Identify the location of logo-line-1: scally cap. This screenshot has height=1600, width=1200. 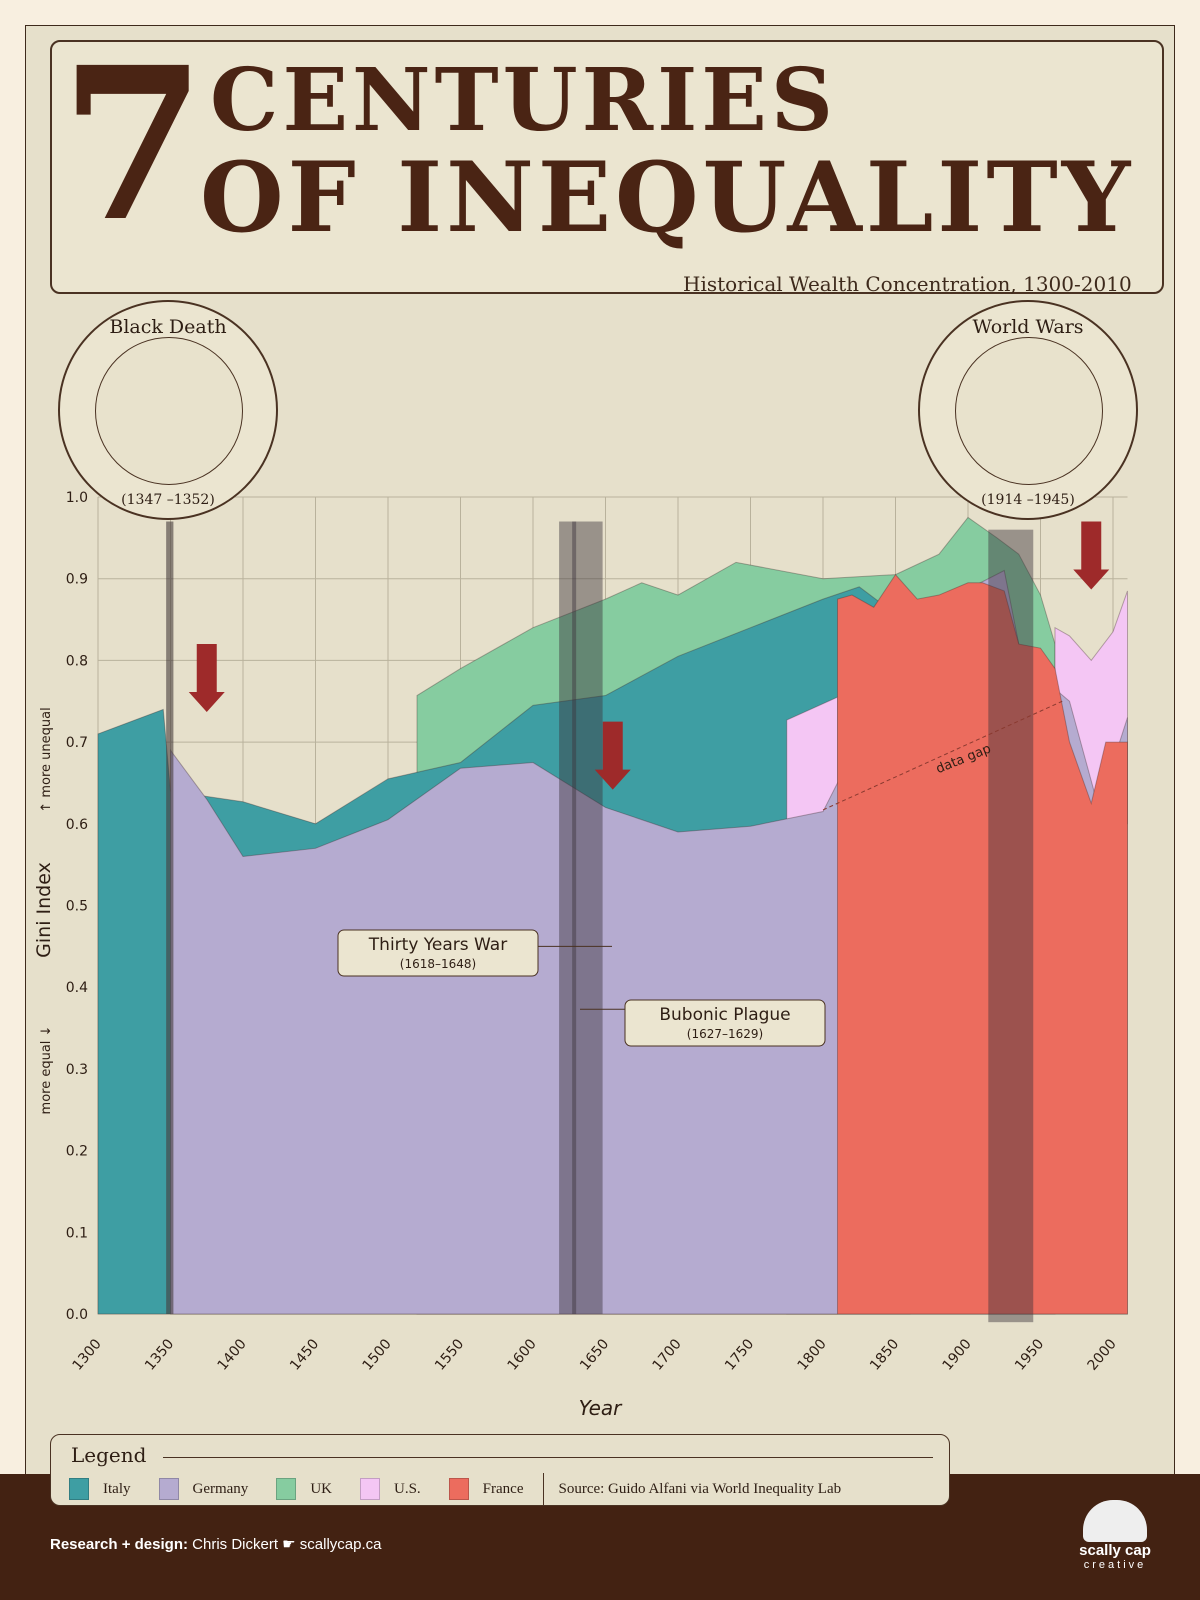
(1115, 1550).